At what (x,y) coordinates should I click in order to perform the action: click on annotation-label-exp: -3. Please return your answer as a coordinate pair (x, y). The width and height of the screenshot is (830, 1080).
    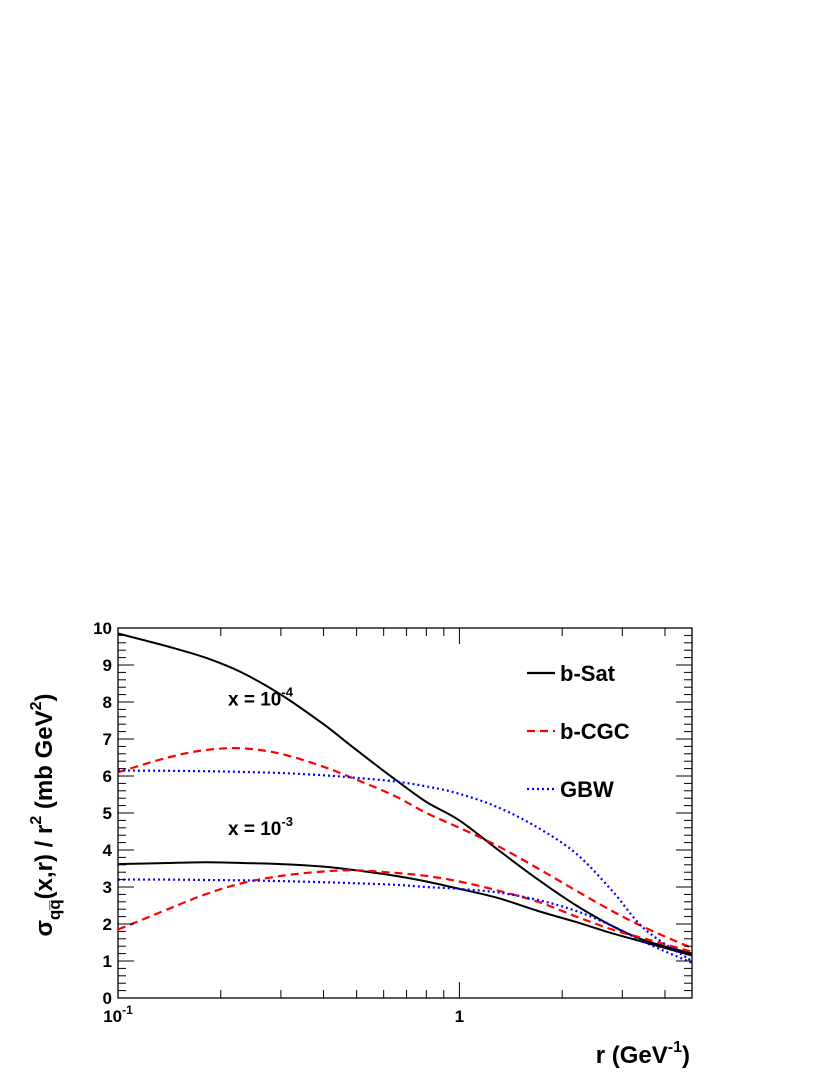
    Looking at the image, I should click on (287, 821).